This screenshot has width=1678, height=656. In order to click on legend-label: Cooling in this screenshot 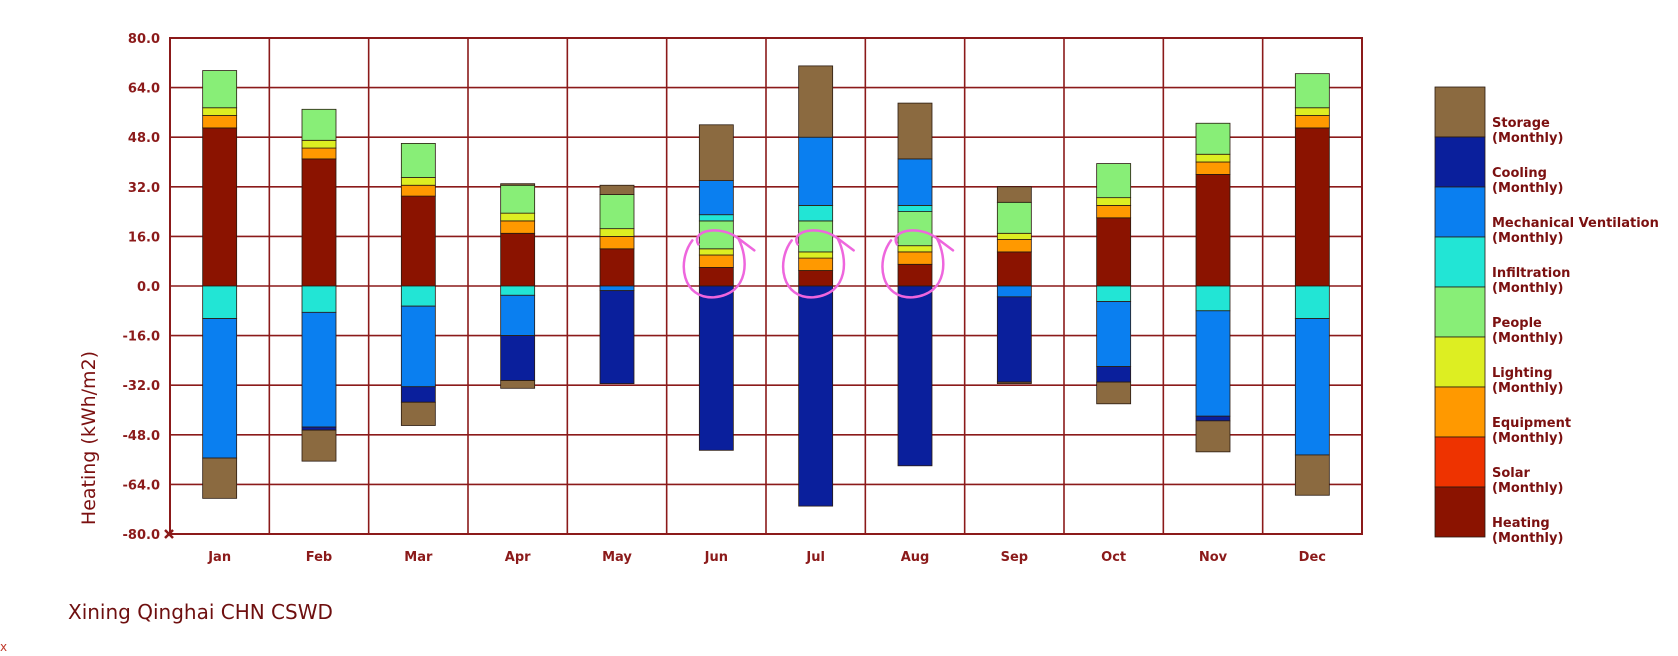, I will do `click(1519, 173)`.